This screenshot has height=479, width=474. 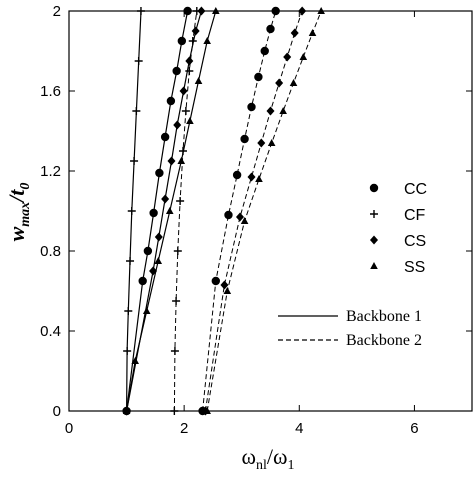 What do you see at coordinates (374, 214) in the screenshot?
I see `legend-marker-plus` at bounding box center [374, 214].